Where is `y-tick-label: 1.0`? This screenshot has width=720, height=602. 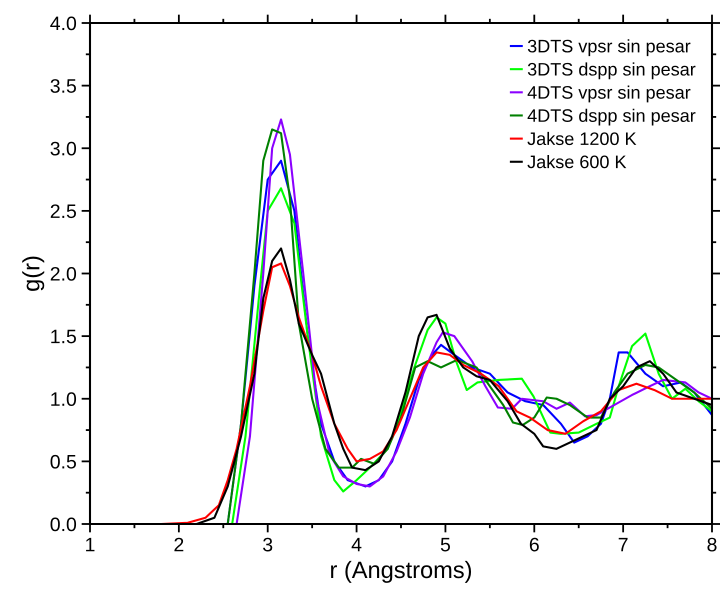 y-tick-label: 1.0 is located at coordinates (63, 399).